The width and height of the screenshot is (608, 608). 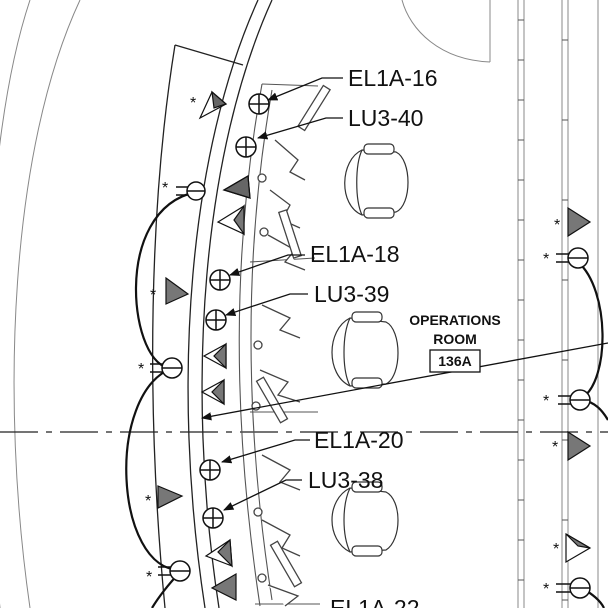 I want to click on asterisk-12: *, so click(x=546, y=589).